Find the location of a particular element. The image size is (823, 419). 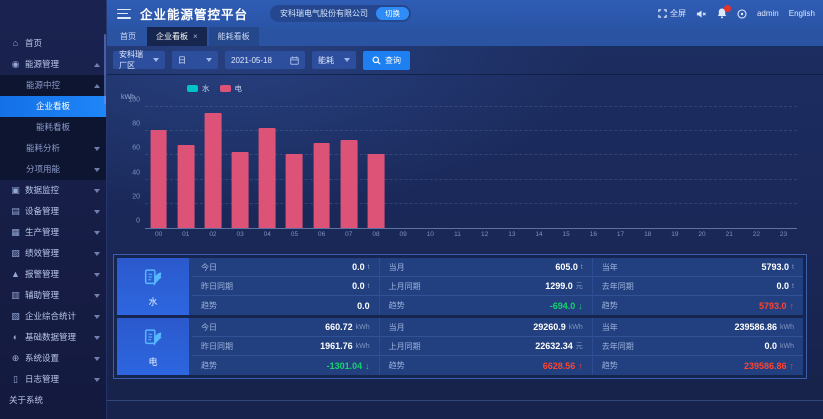

sidebar-item-能源管理: ◉ 能源管理 is located at coordinates (53, 64).